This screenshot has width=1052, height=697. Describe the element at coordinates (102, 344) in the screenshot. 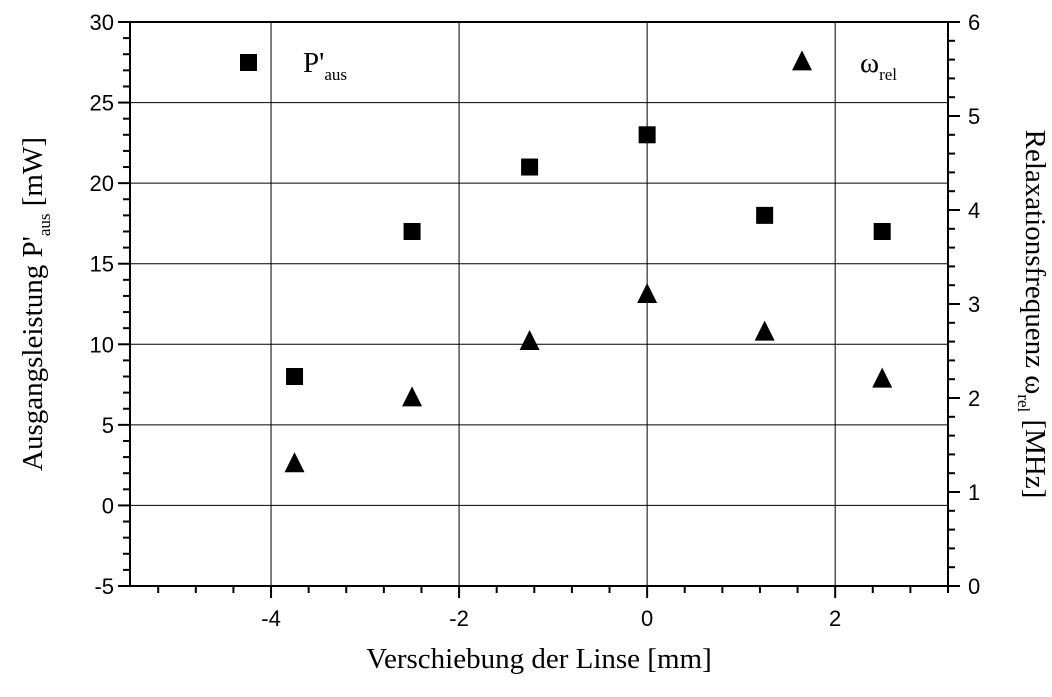

I see `y-left-tick-label: 10` at that location.